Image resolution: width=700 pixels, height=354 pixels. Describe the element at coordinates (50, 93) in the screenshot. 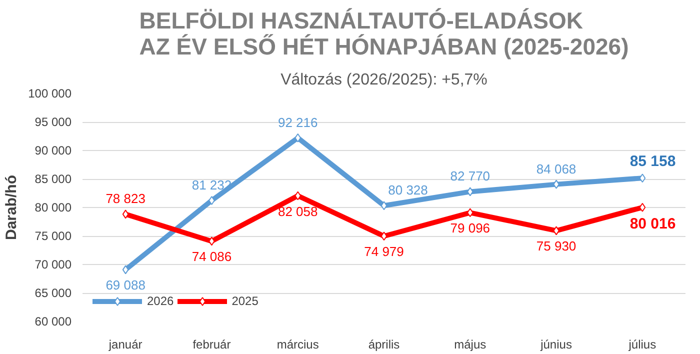

I see `y-tick-label: 100 000` at that location.